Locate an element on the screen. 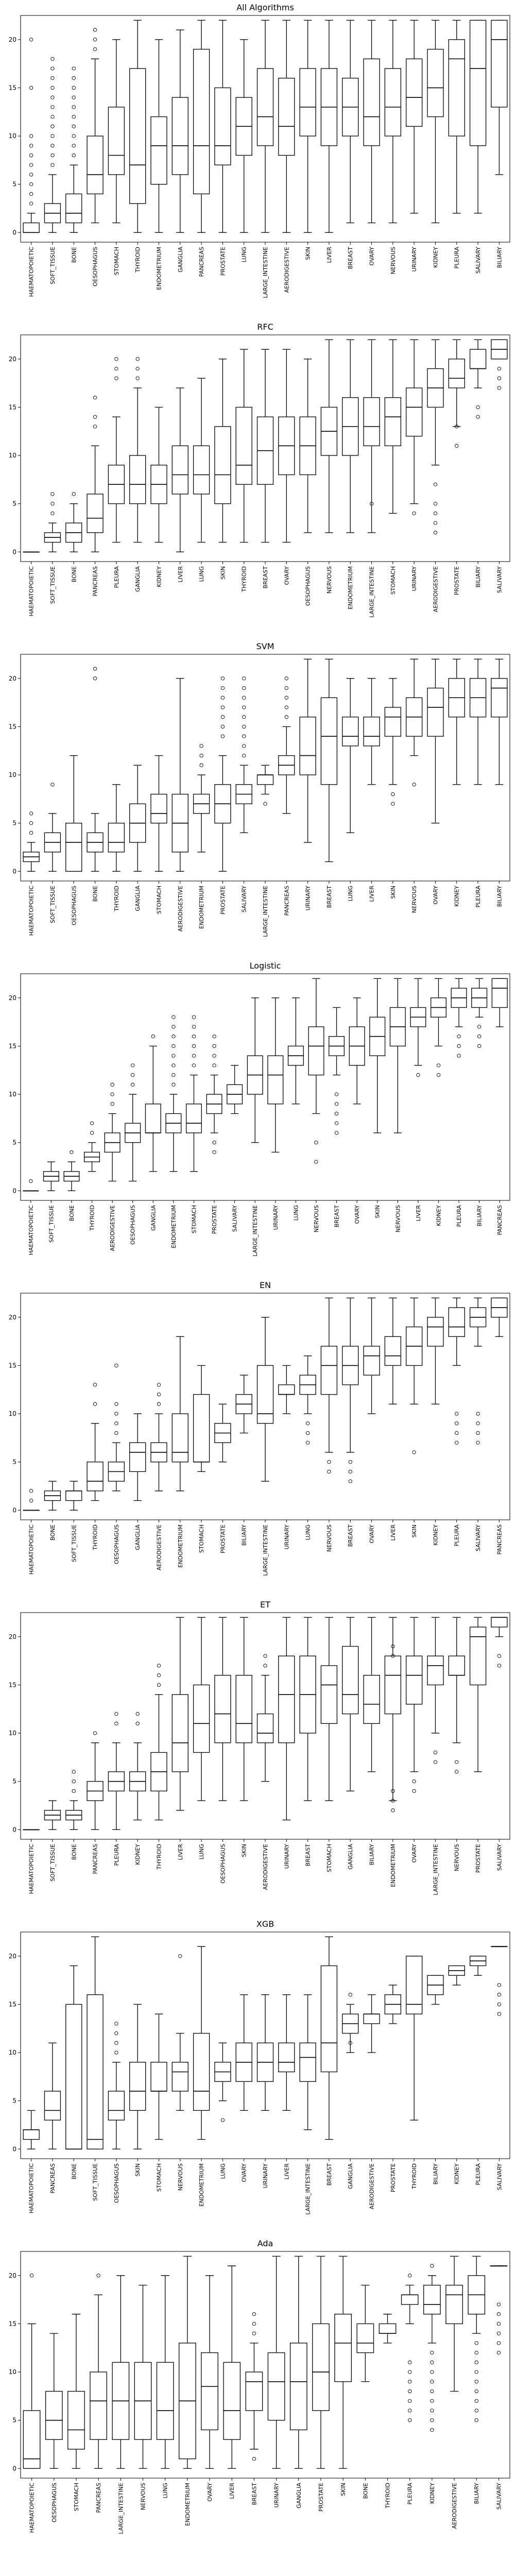  box-nervous is located at coordinates (329, 436).